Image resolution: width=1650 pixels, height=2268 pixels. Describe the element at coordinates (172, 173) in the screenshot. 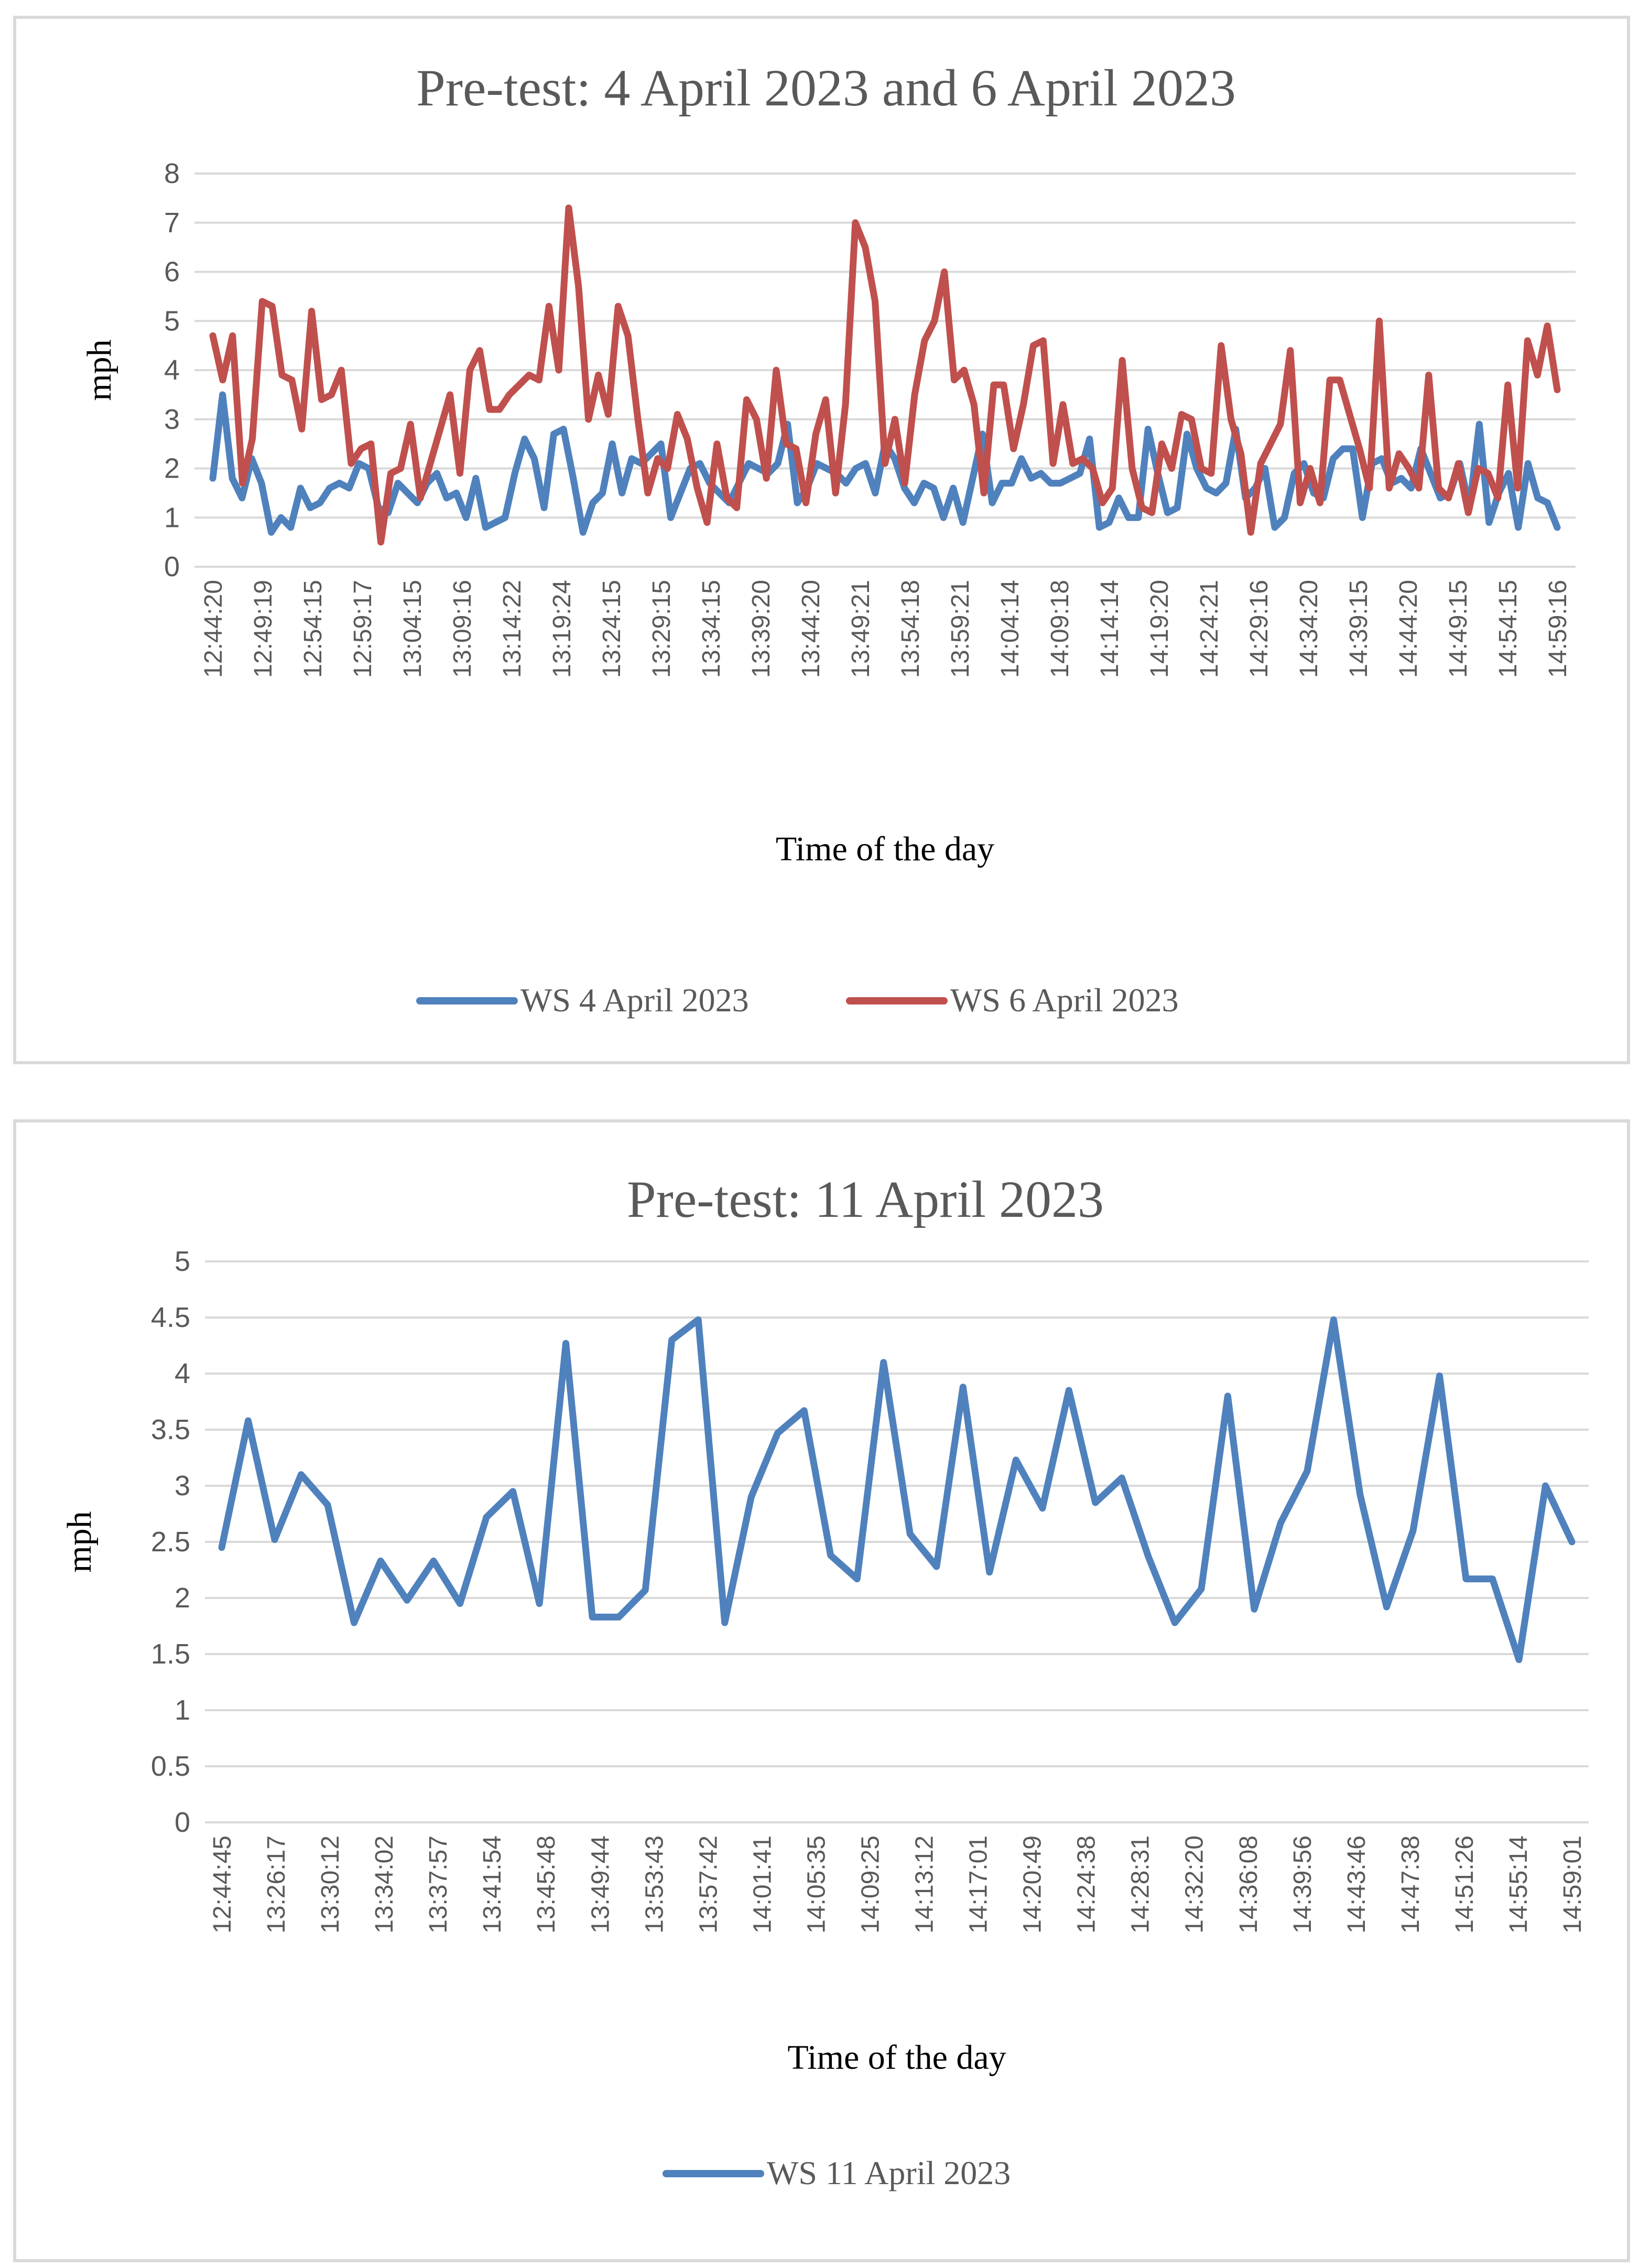

I see `y-tick-label: 8` at that location.